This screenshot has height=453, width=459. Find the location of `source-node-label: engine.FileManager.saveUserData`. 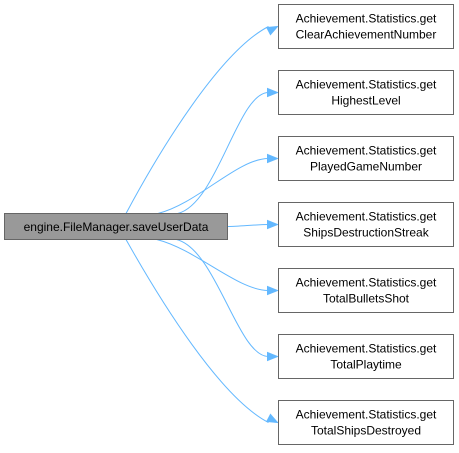

source-node-label: engine.FileManager.saveUserData is located at coordinates (116, 227).